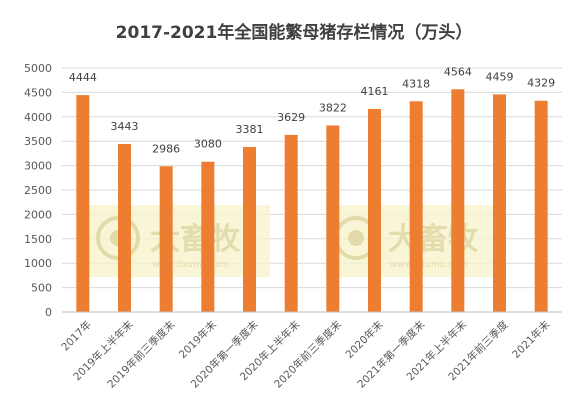 Image resolution: width=588 pixels, height=408 pixels. I want to click on data-label: 3822, so click(333, 107).